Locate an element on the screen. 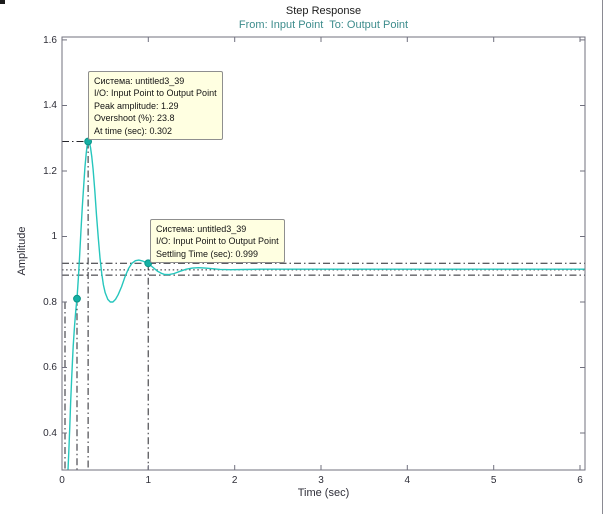 The image size is (606, 514). rise-point-marker is located at coordinates (77, 298).